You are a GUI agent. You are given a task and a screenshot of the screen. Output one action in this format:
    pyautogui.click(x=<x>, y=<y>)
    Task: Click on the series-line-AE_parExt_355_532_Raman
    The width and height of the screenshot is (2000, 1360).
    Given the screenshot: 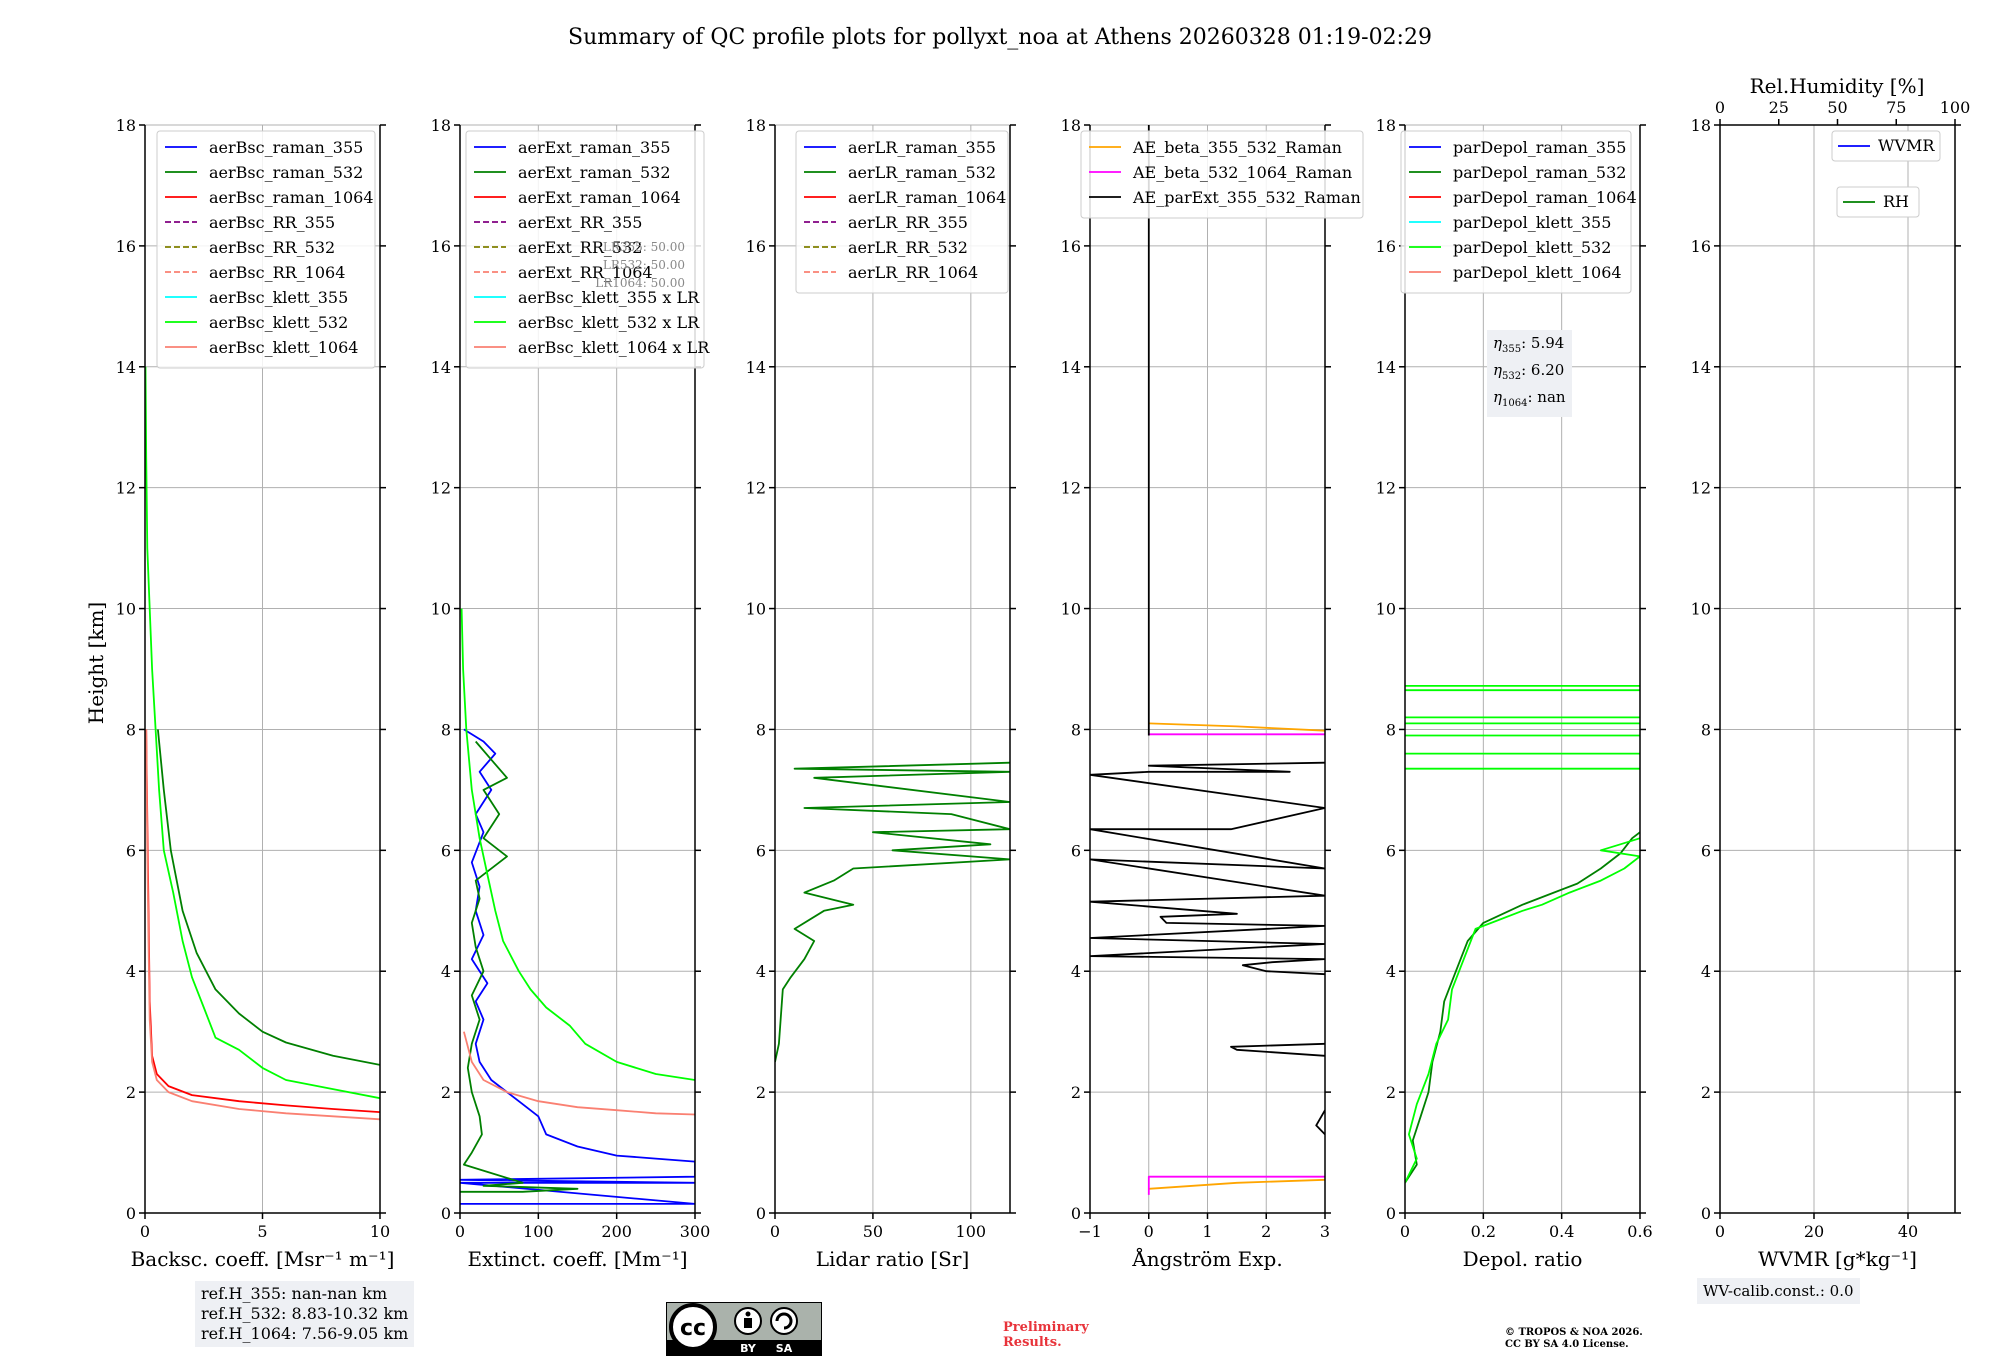 What is the action you would take?
    pyautogui.click(x=1320, y=1122)
    